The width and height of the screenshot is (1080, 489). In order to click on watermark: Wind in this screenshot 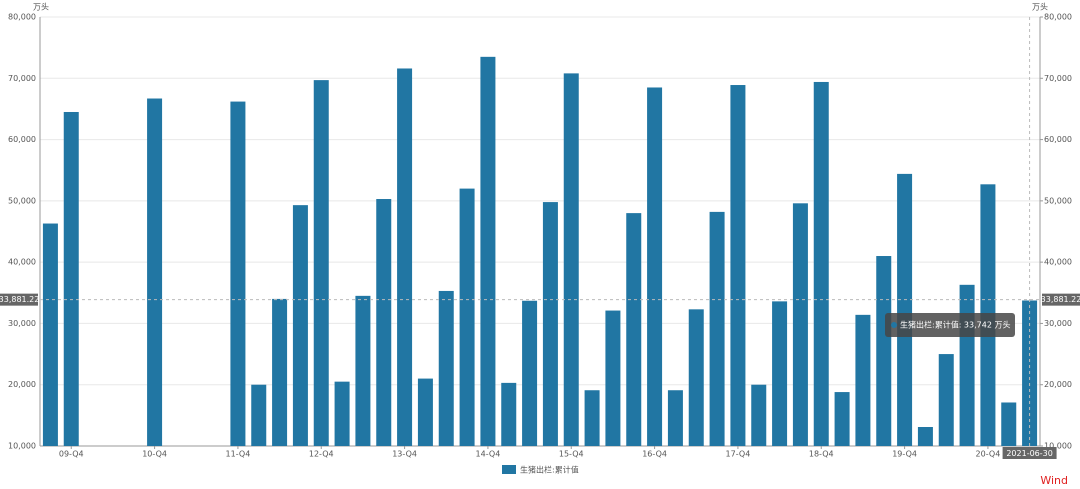, I will do `click(1054, 480)`.